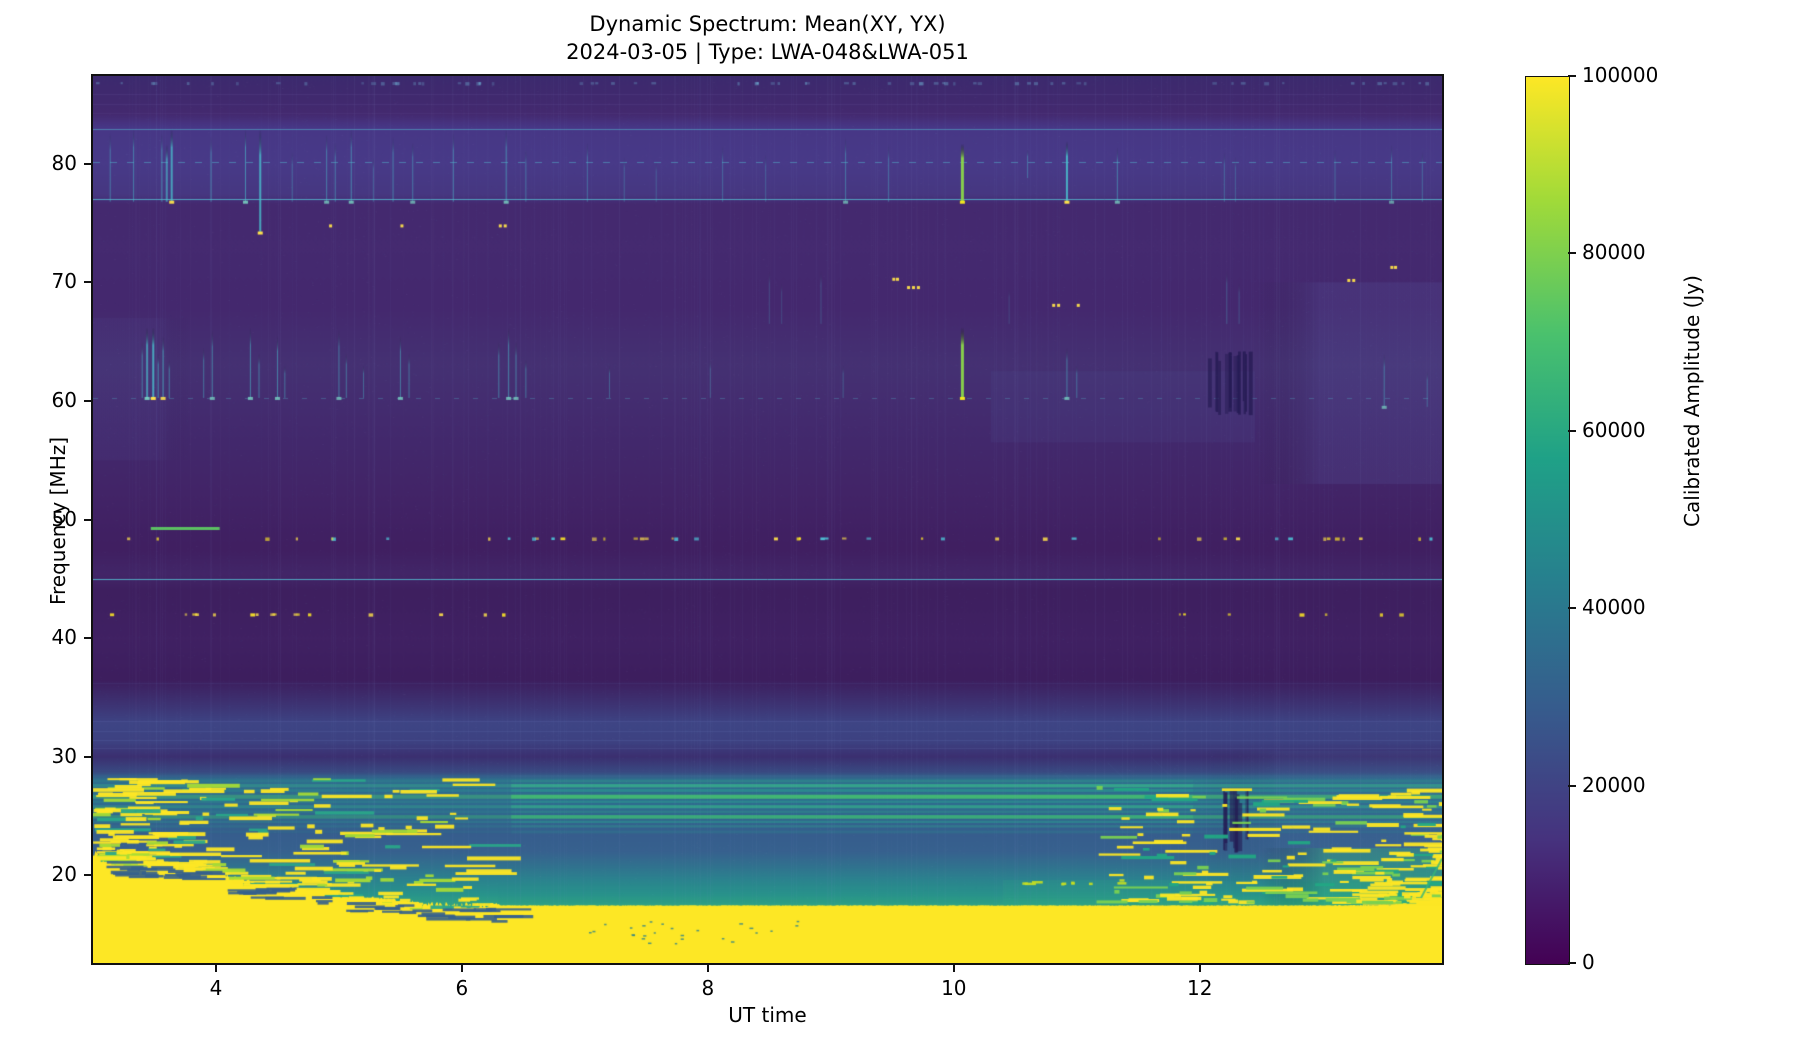 This screenshot has width=1800, height=1050. What do you see at coordinates (1614, 607) in the screenshot?
I see `colorbar-tick-label: 40000` at bounding box center [1614, 607].